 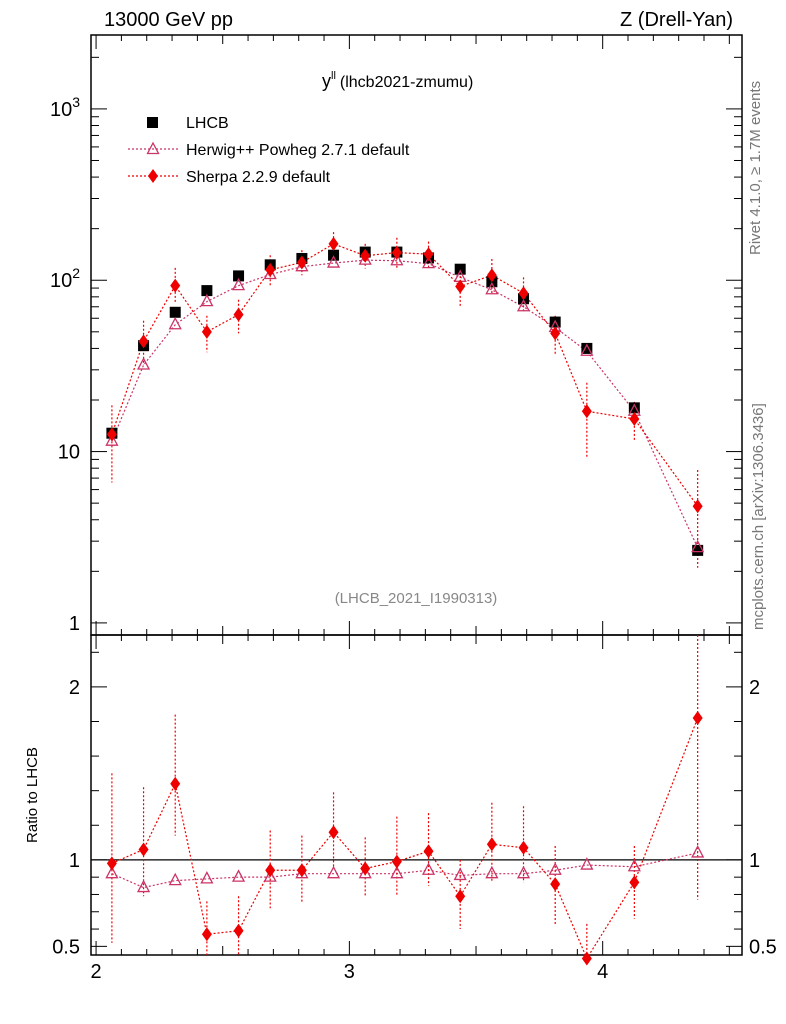 What do you see at coordinates (69, 453) in the screenshot?
I see `y-tick-label-10: 10` at bounding box center [69, 453].